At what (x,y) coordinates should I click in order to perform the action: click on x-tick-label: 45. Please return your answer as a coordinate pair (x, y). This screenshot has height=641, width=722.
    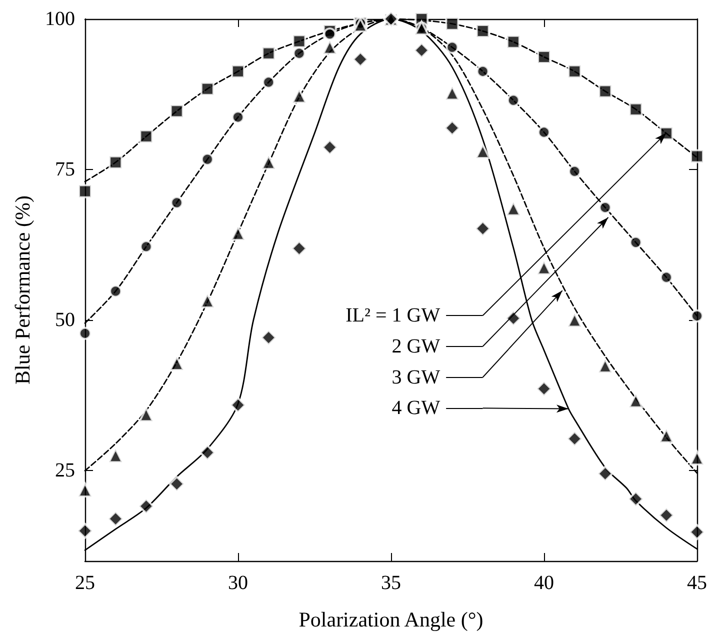
    Looking at the image, I should click on (697, 583).